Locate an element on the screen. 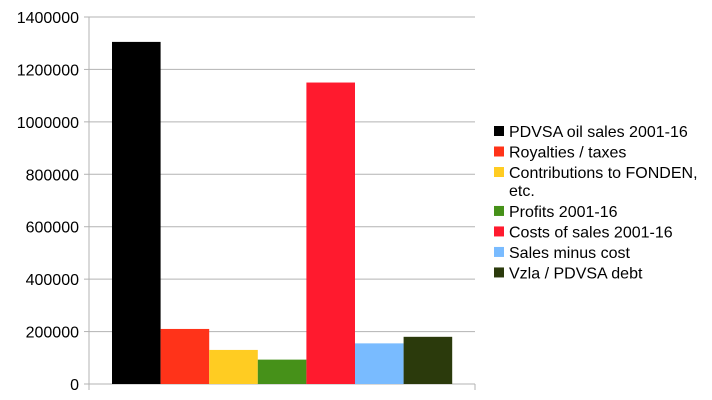 This screenshot has width=712, height=400. legend-label-1: Royalties / taxes is located at coordinates (567, 153).